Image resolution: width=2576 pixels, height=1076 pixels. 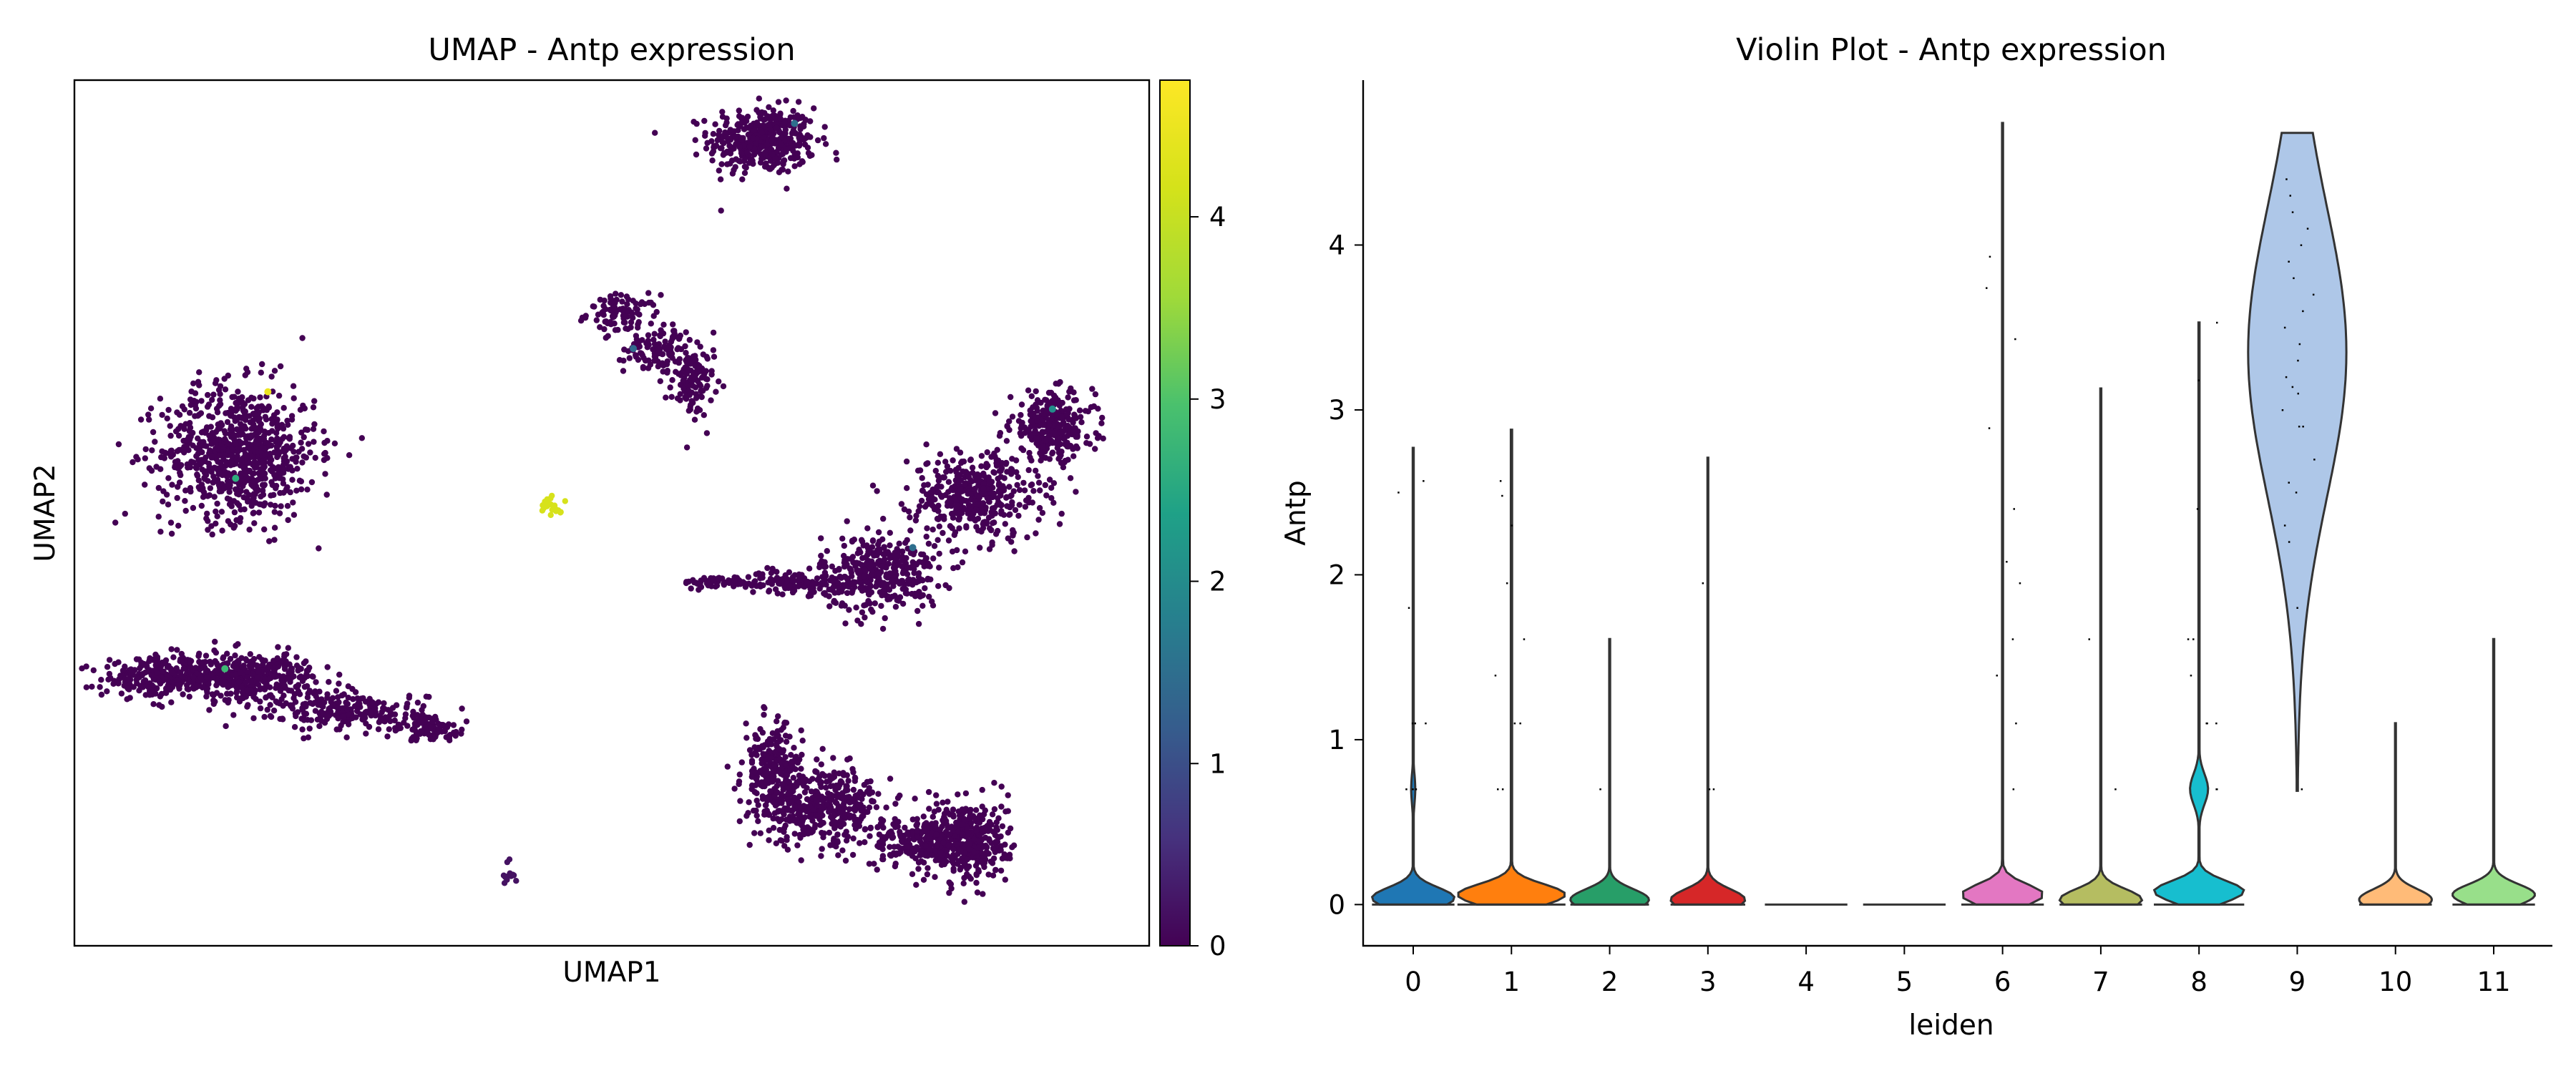 I want to click on umap-point-expressed, so click(x=236, y=478).